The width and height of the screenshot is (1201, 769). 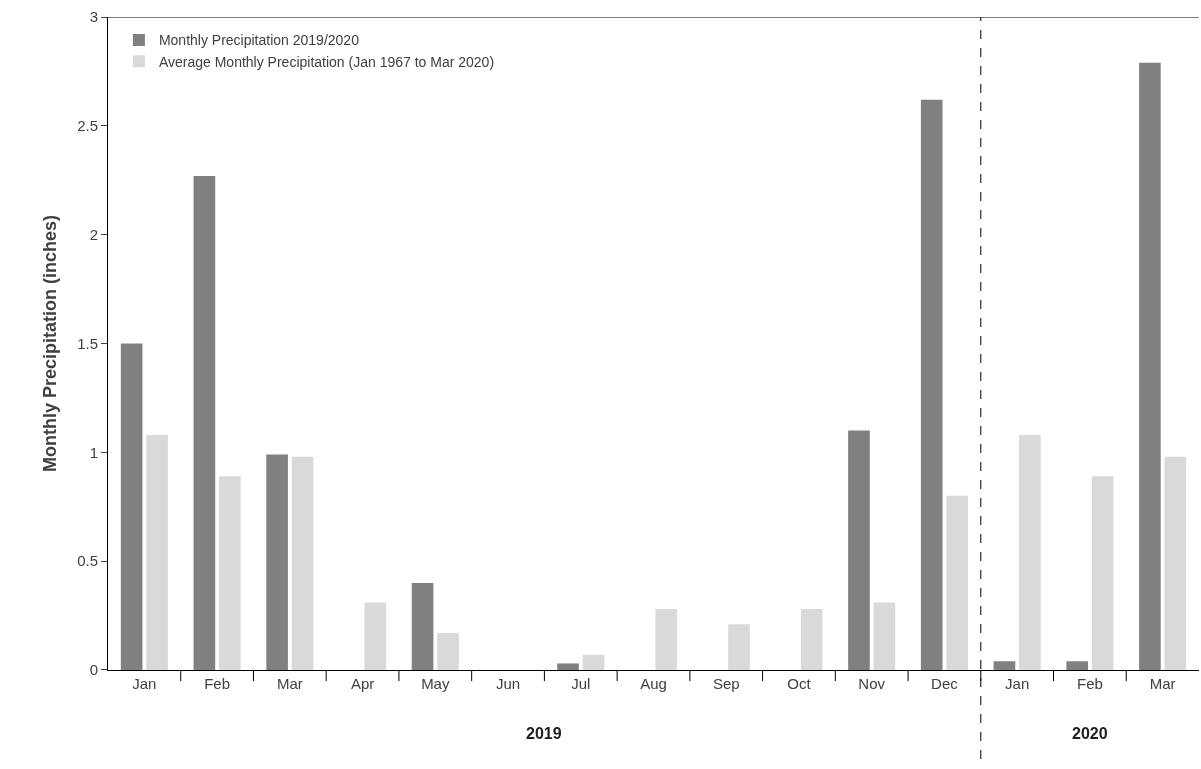 What do you see at coordinates (93, 17) in the screenshot?
I see `y-tick-label: 3` at bounding box center [93, 17].